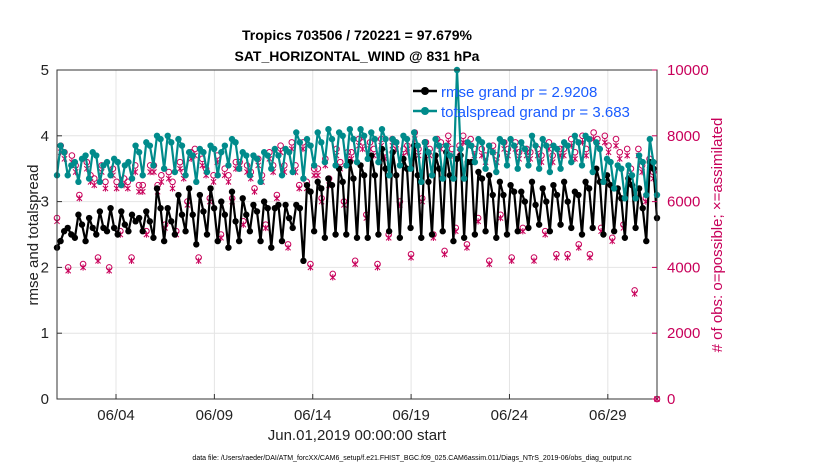 This screenshot has height=470, width=830. I want to click on y-tick-label: 1, so click(45, 333).